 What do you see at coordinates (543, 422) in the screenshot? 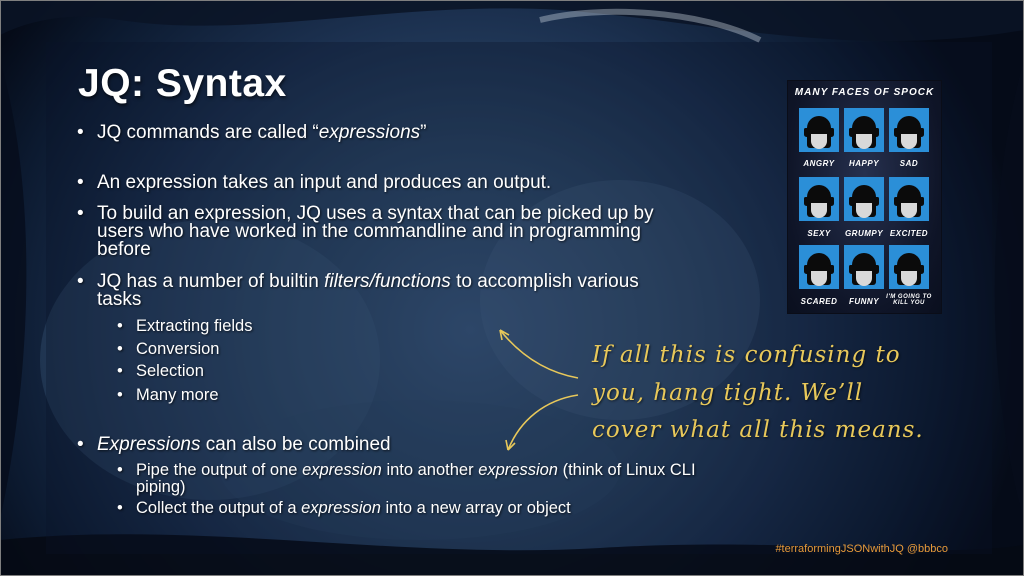
I see `arrow-down-curve` at bounding box center [543, 422].